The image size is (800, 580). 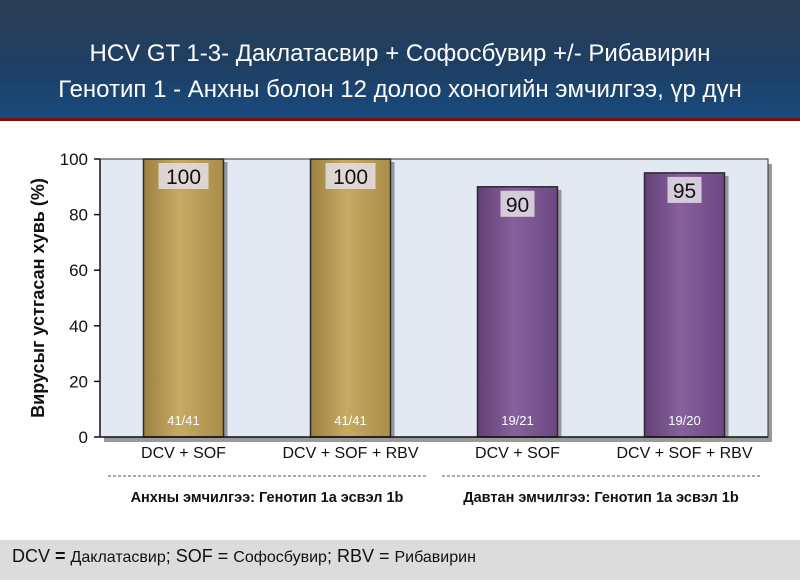 What do you see at coordinates (601, 498) in the screenshot?
I see `group-label: Давтан эмчилгээ: Генотип 1а эсвэл 1b` at bounding box center [601, 498].